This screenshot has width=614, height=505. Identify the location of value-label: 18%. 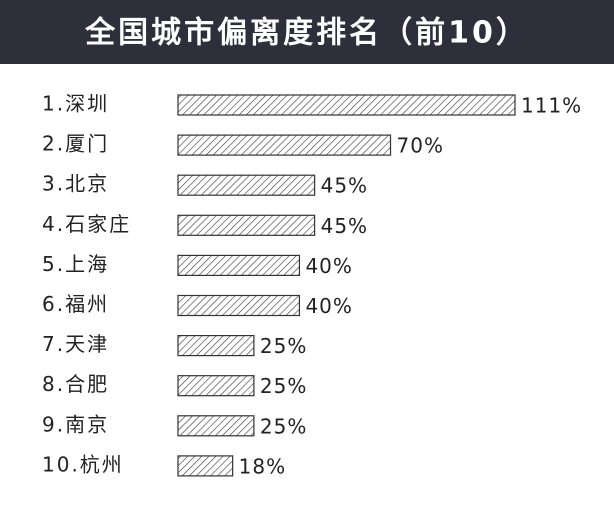
(262, 466).